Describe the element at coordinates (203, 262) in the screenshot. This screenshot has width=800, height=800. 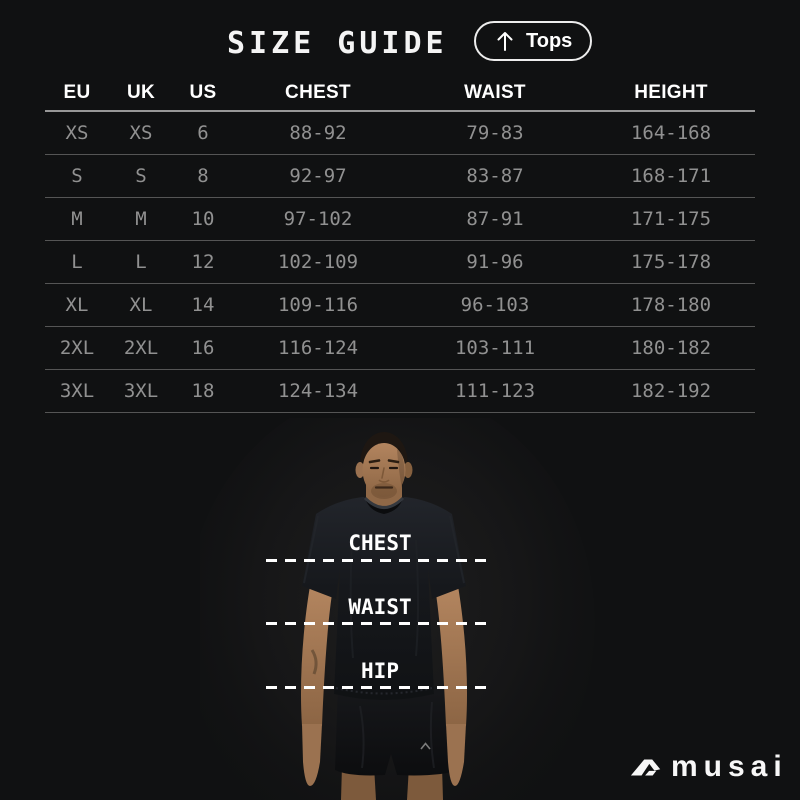
I see `size-cell: 12` at that location.